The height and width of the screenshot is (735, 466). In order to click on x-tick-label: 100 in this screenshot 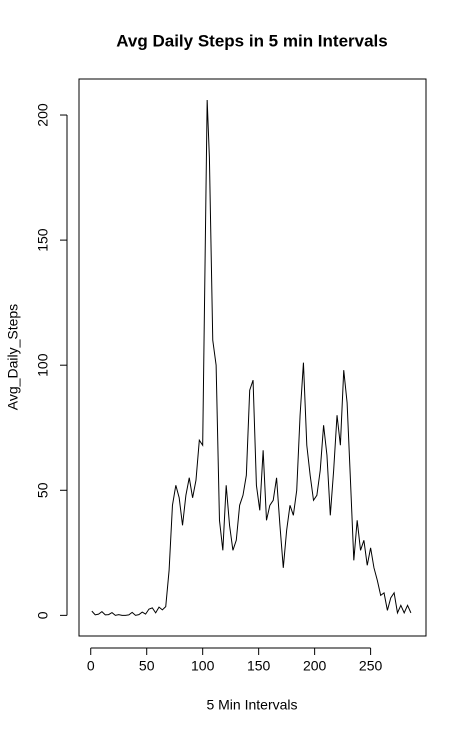, I will do `click(203, 666)`.